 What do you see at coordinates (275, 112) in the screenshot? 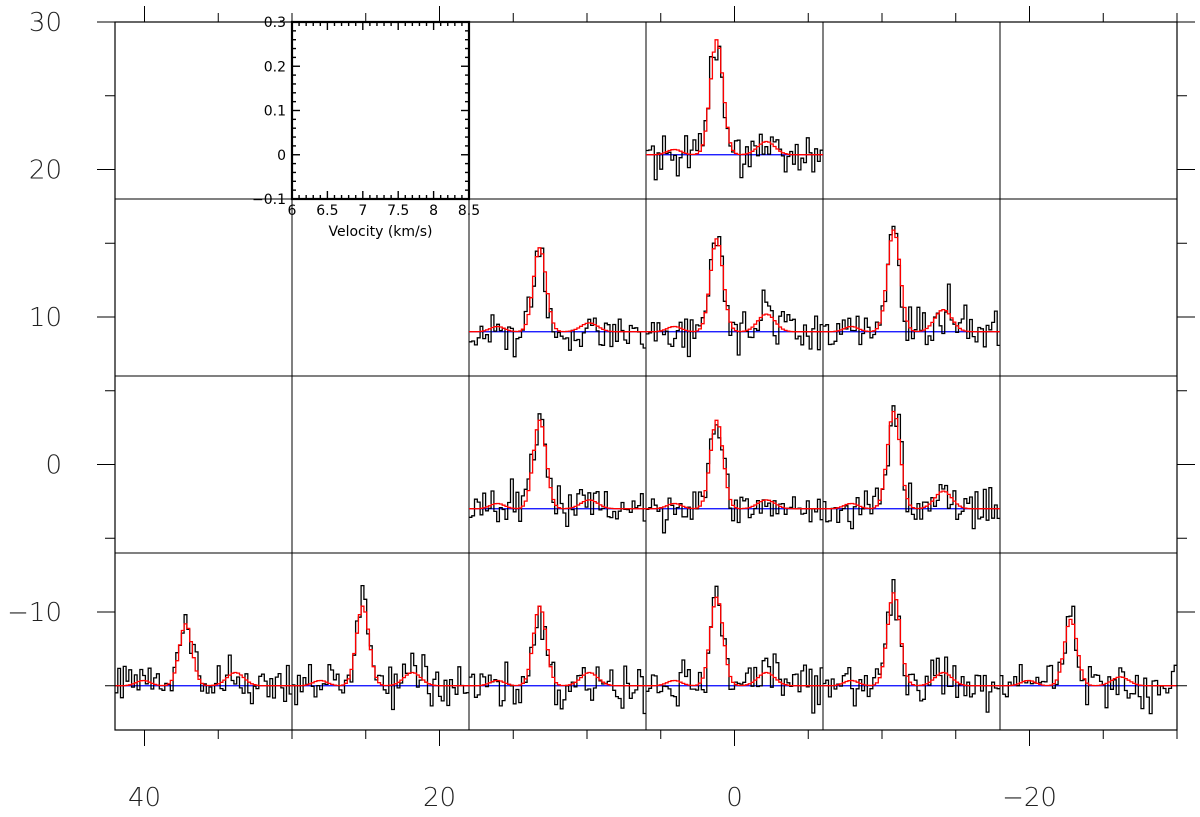
I see `inset-y-tick-label: 0.1` at bounding box center [275, 112].